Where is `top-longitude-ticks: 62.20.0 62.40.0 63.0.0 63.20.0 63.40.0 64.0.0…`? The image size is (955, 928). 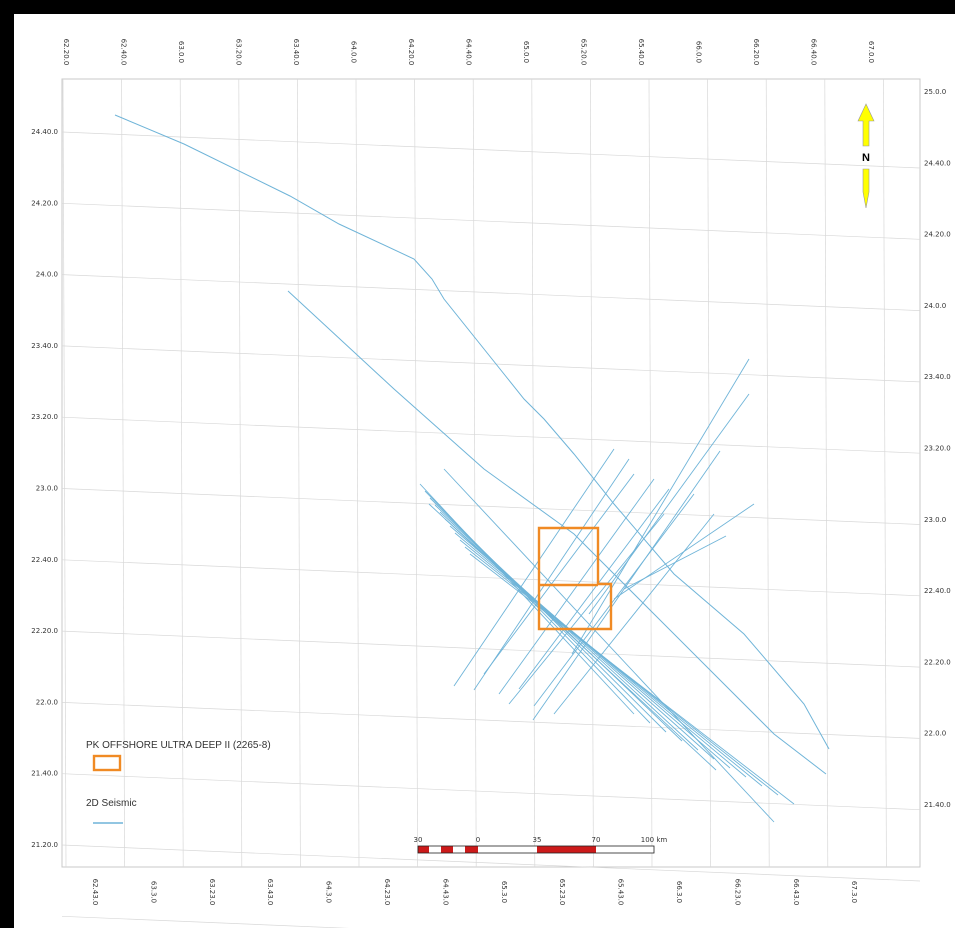
top-longitude-ticks: 62.20.0 62.40.0 63.0.0 63.20.0 63.40.0 64.0.0… is located at coordinates (468, 52).